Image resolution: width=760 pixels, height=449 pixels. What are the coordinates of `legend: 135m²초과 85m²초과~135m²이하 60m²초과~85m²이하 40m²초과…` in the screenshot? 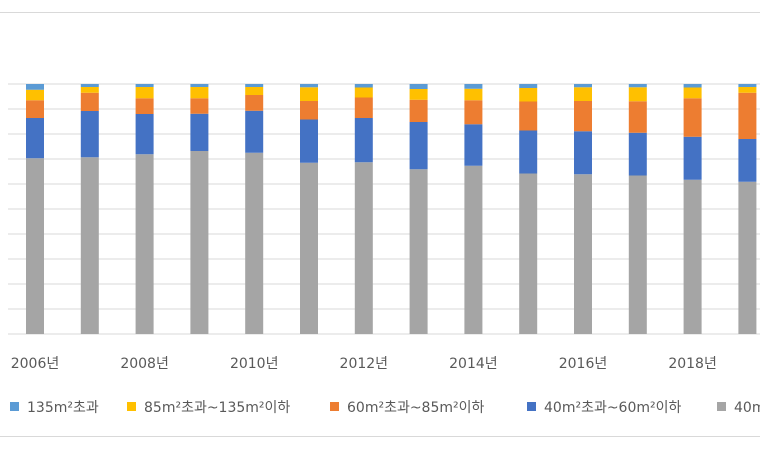 It's located at (385, 408).